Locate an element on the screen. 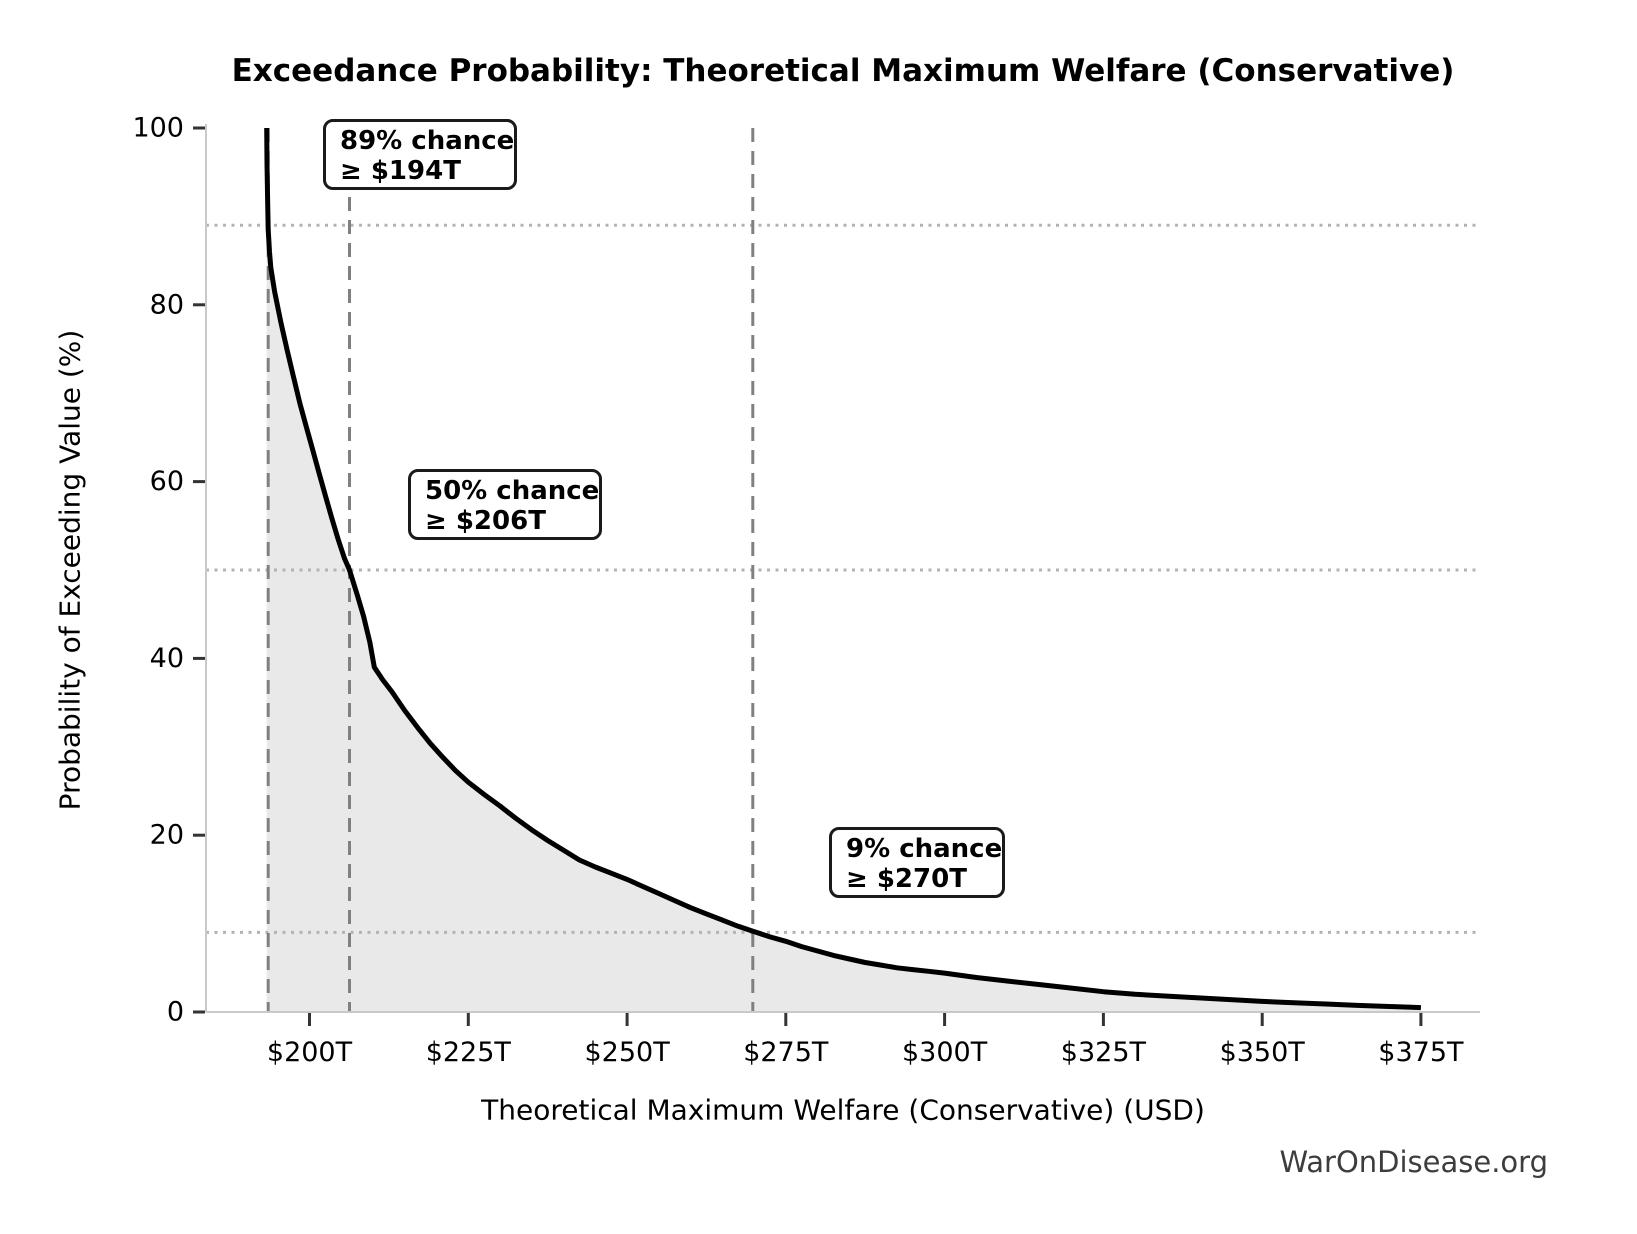 The height and width of the screenshot is (1234, 1637). annotation-9pct: 9% chance ≥ $270T is located at coordinates (917, 862).